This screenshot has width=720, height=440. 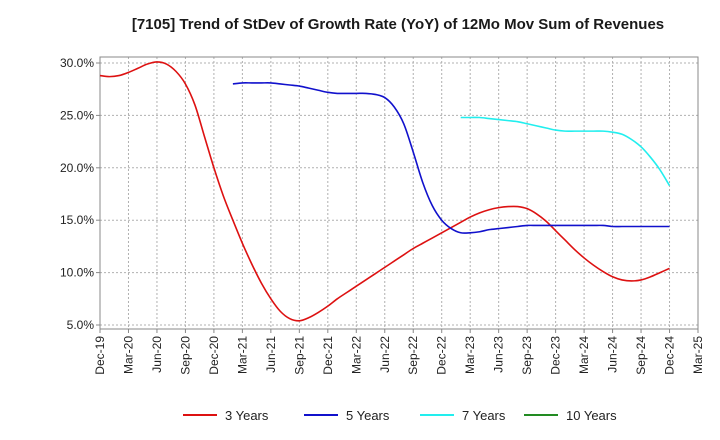 What do you see at coordinates (400, 415) in the screenshot?
I see `legend: 3 Years 5 Years 7 Years 10 Years` at bounding box center [400, 415].